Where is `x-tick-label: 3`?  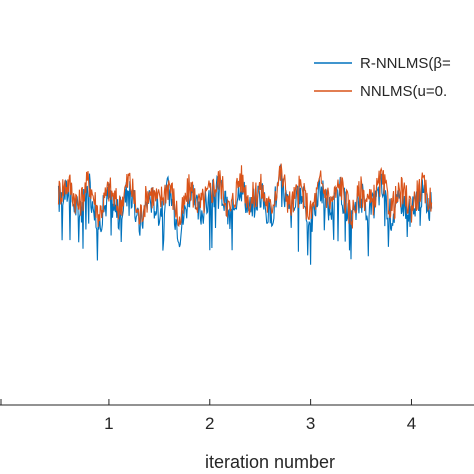 x-tick-label: 3 is located at coordinates (310, 423).